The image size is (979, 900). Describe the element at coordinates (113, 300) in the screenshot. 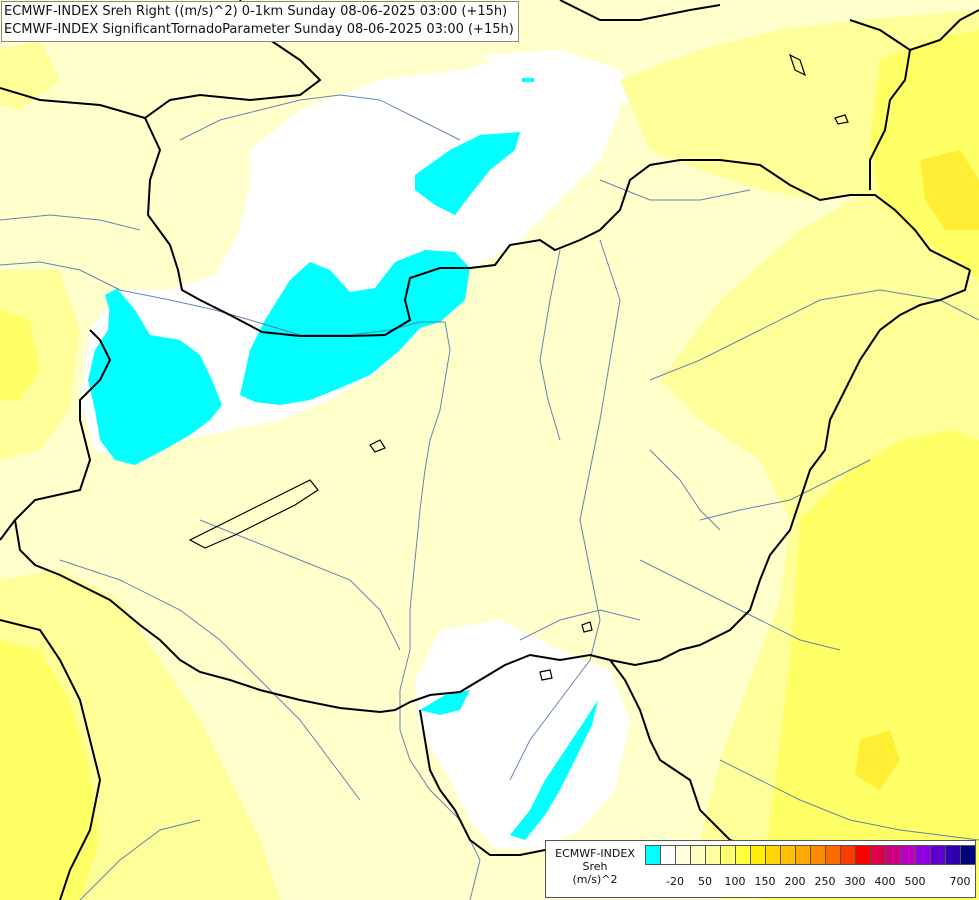

I see `cyan-zone-small-west` at that location.